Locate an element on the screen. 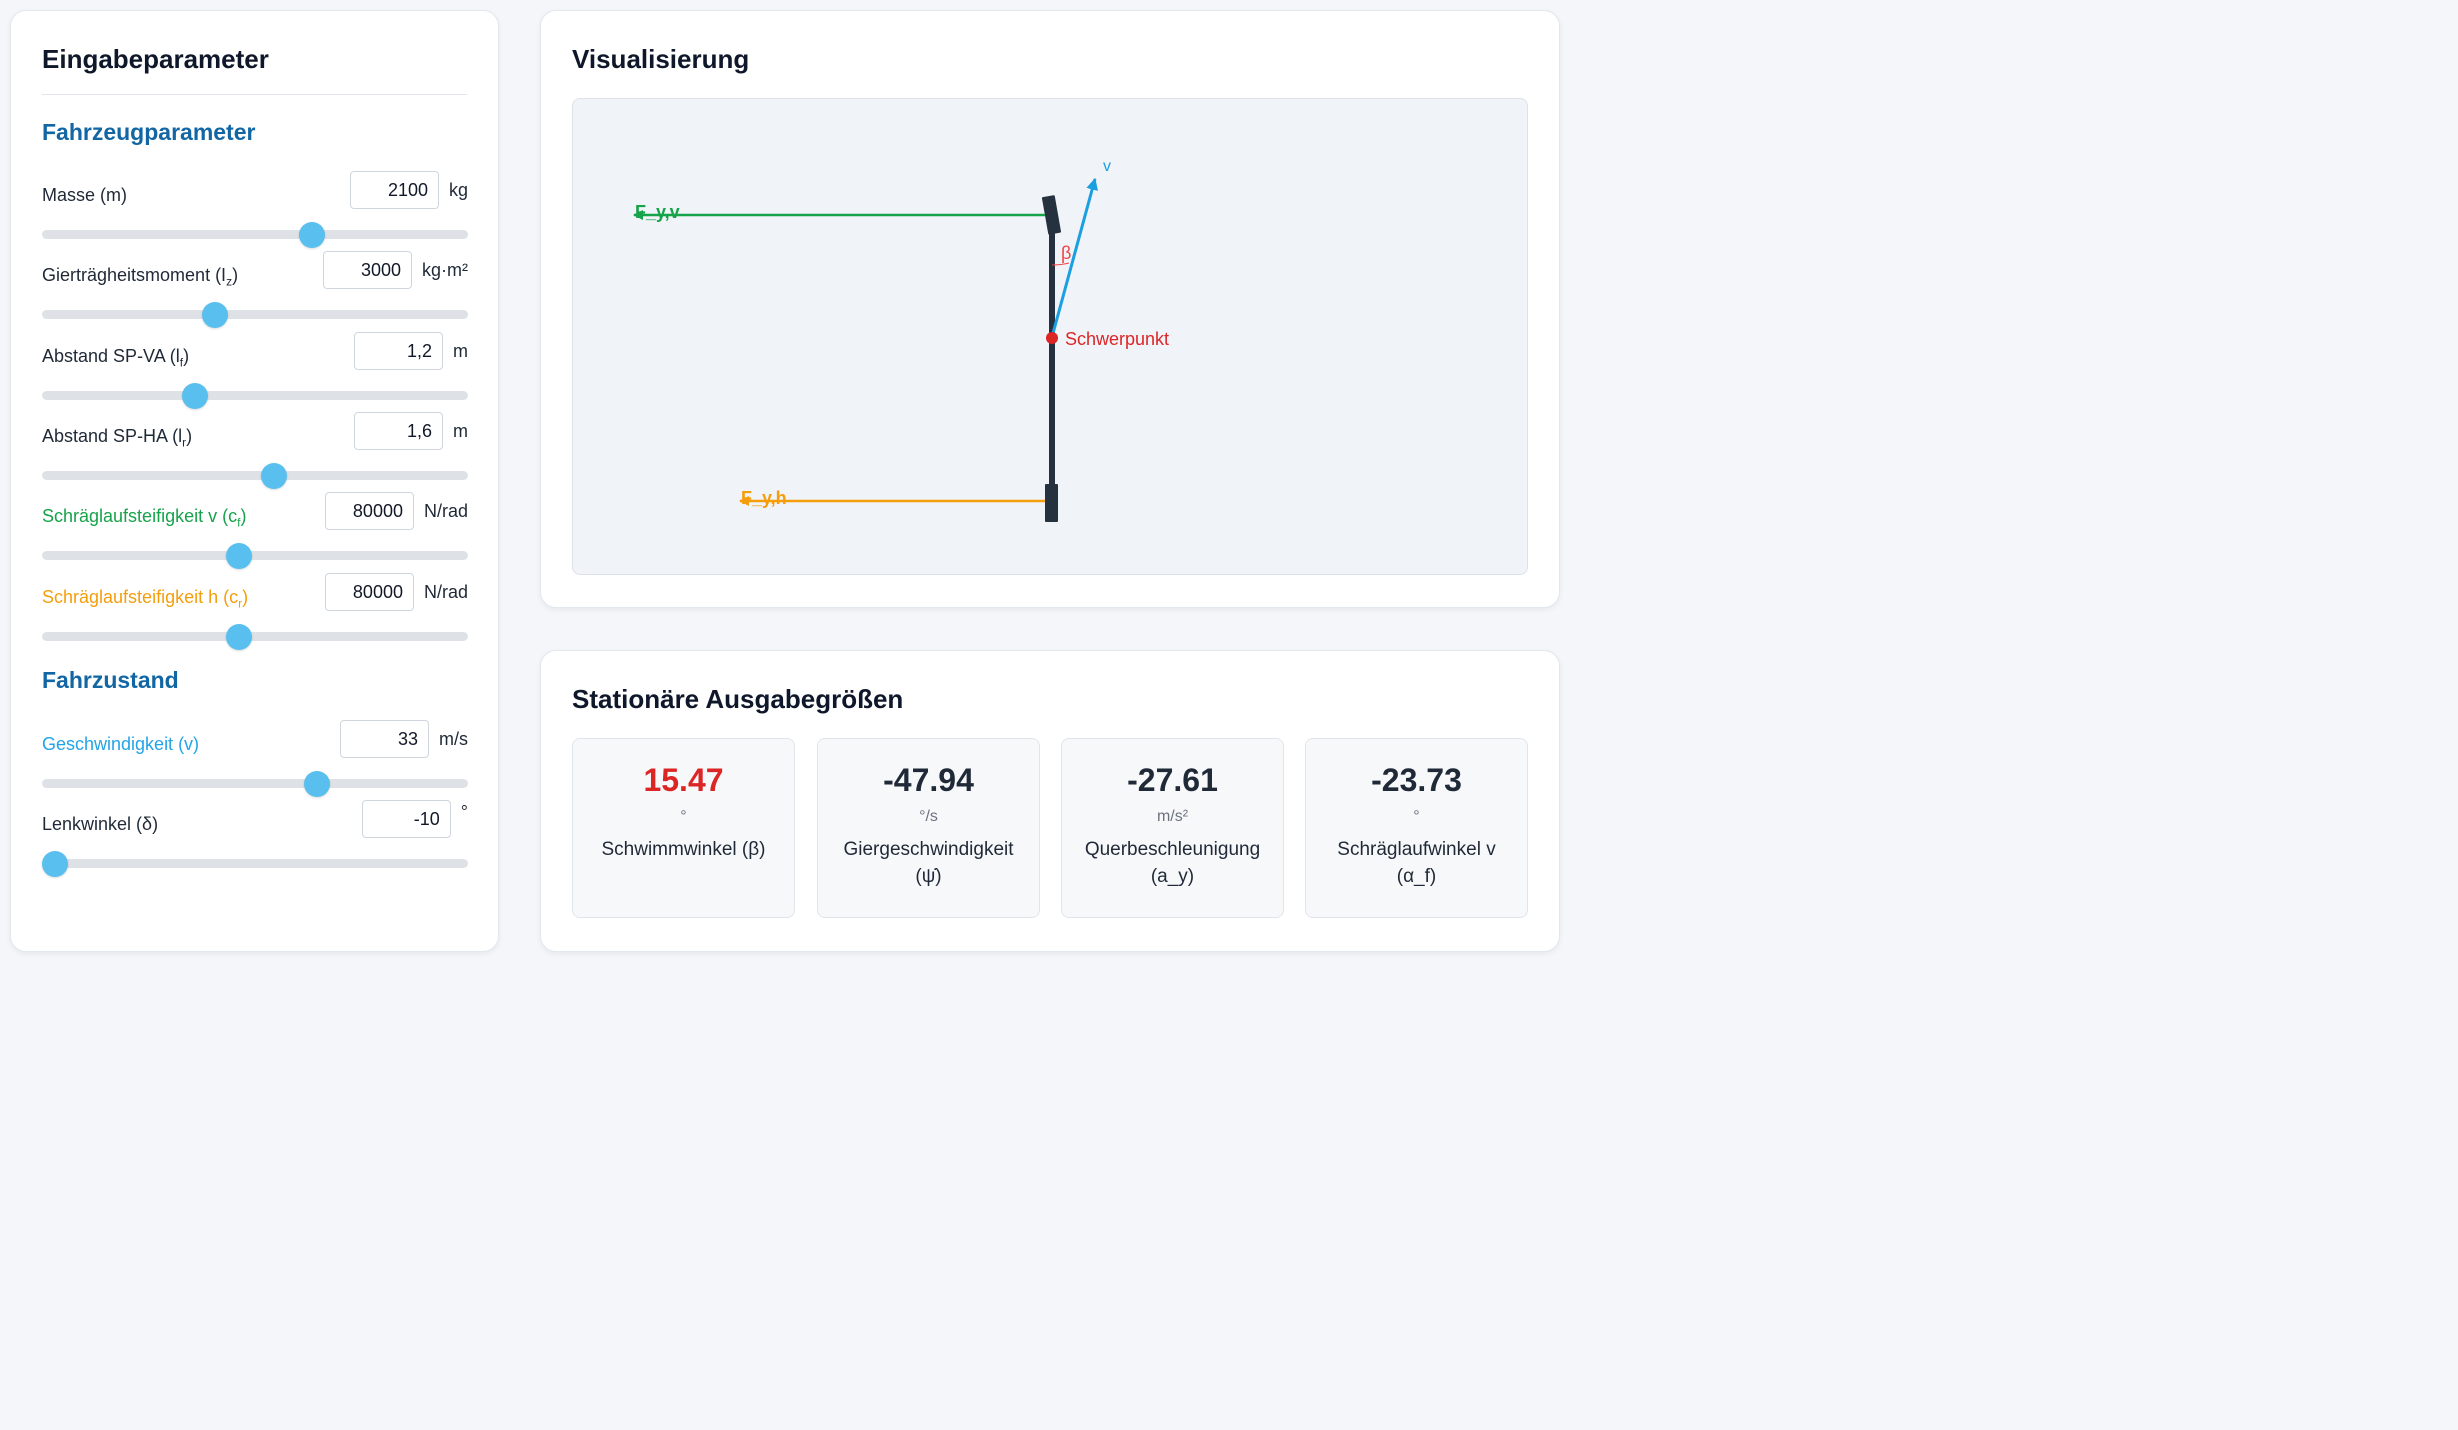 This screenshot has width=2458, height=1430. param-speed: Geschwindigkeit (v) m/s is located at coordinates (255, 765).